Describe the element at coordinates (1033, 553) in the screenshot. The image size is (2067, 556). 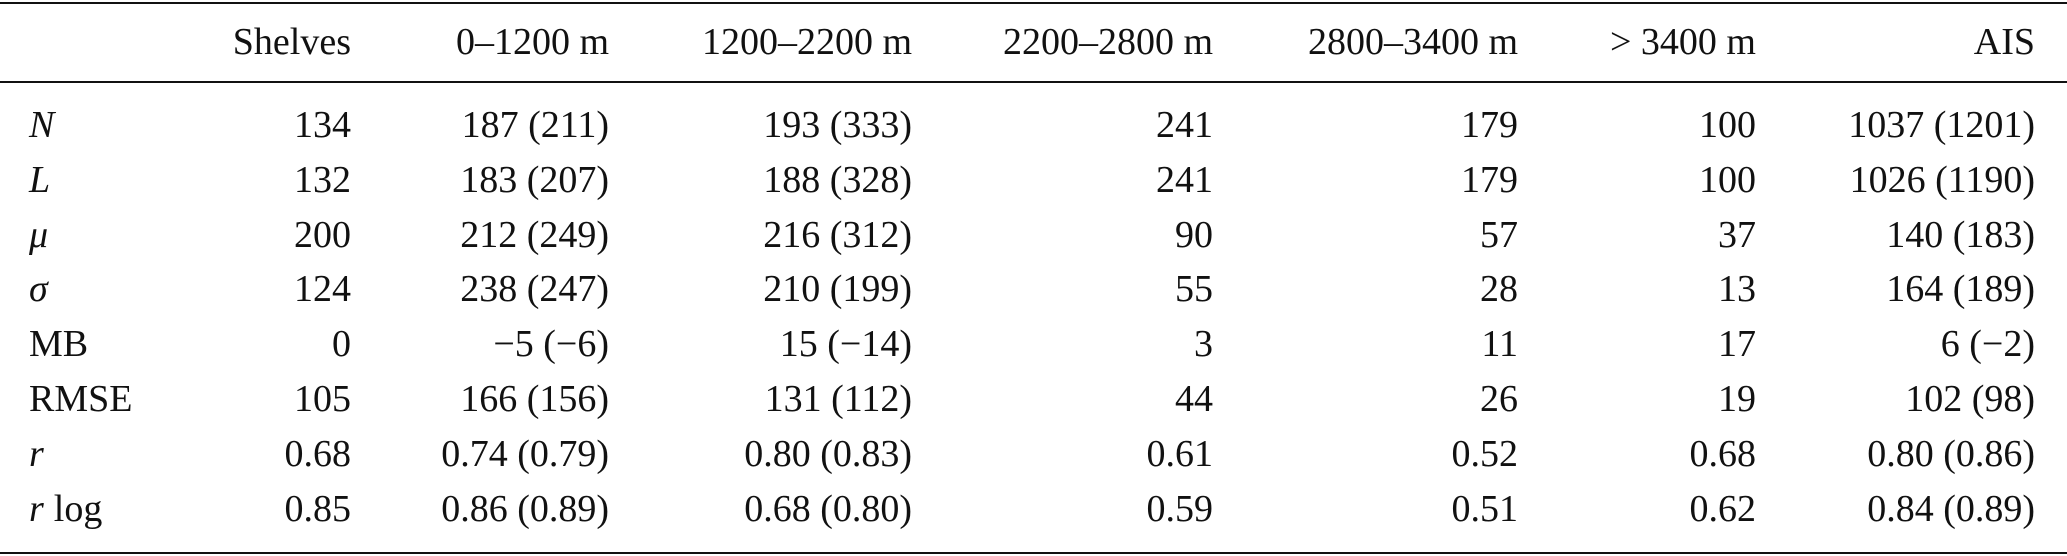
I see `bottom-rule` at that location.